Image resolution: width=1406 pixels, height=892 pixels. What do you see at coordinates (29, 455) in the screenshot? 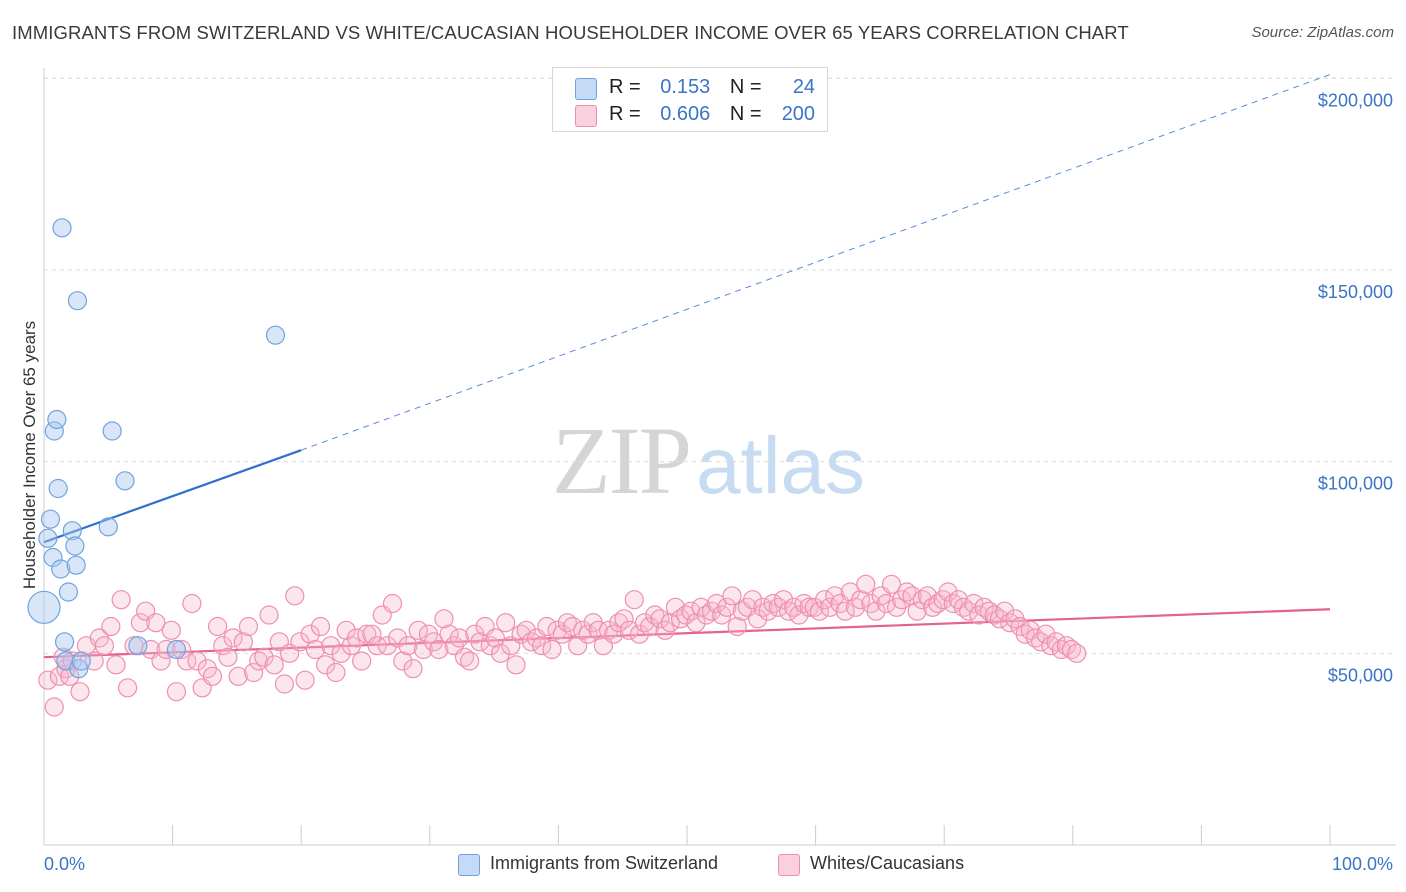
I see `y-axis-label: Householder Income Over 65 years` at bounding box center [29, 455].